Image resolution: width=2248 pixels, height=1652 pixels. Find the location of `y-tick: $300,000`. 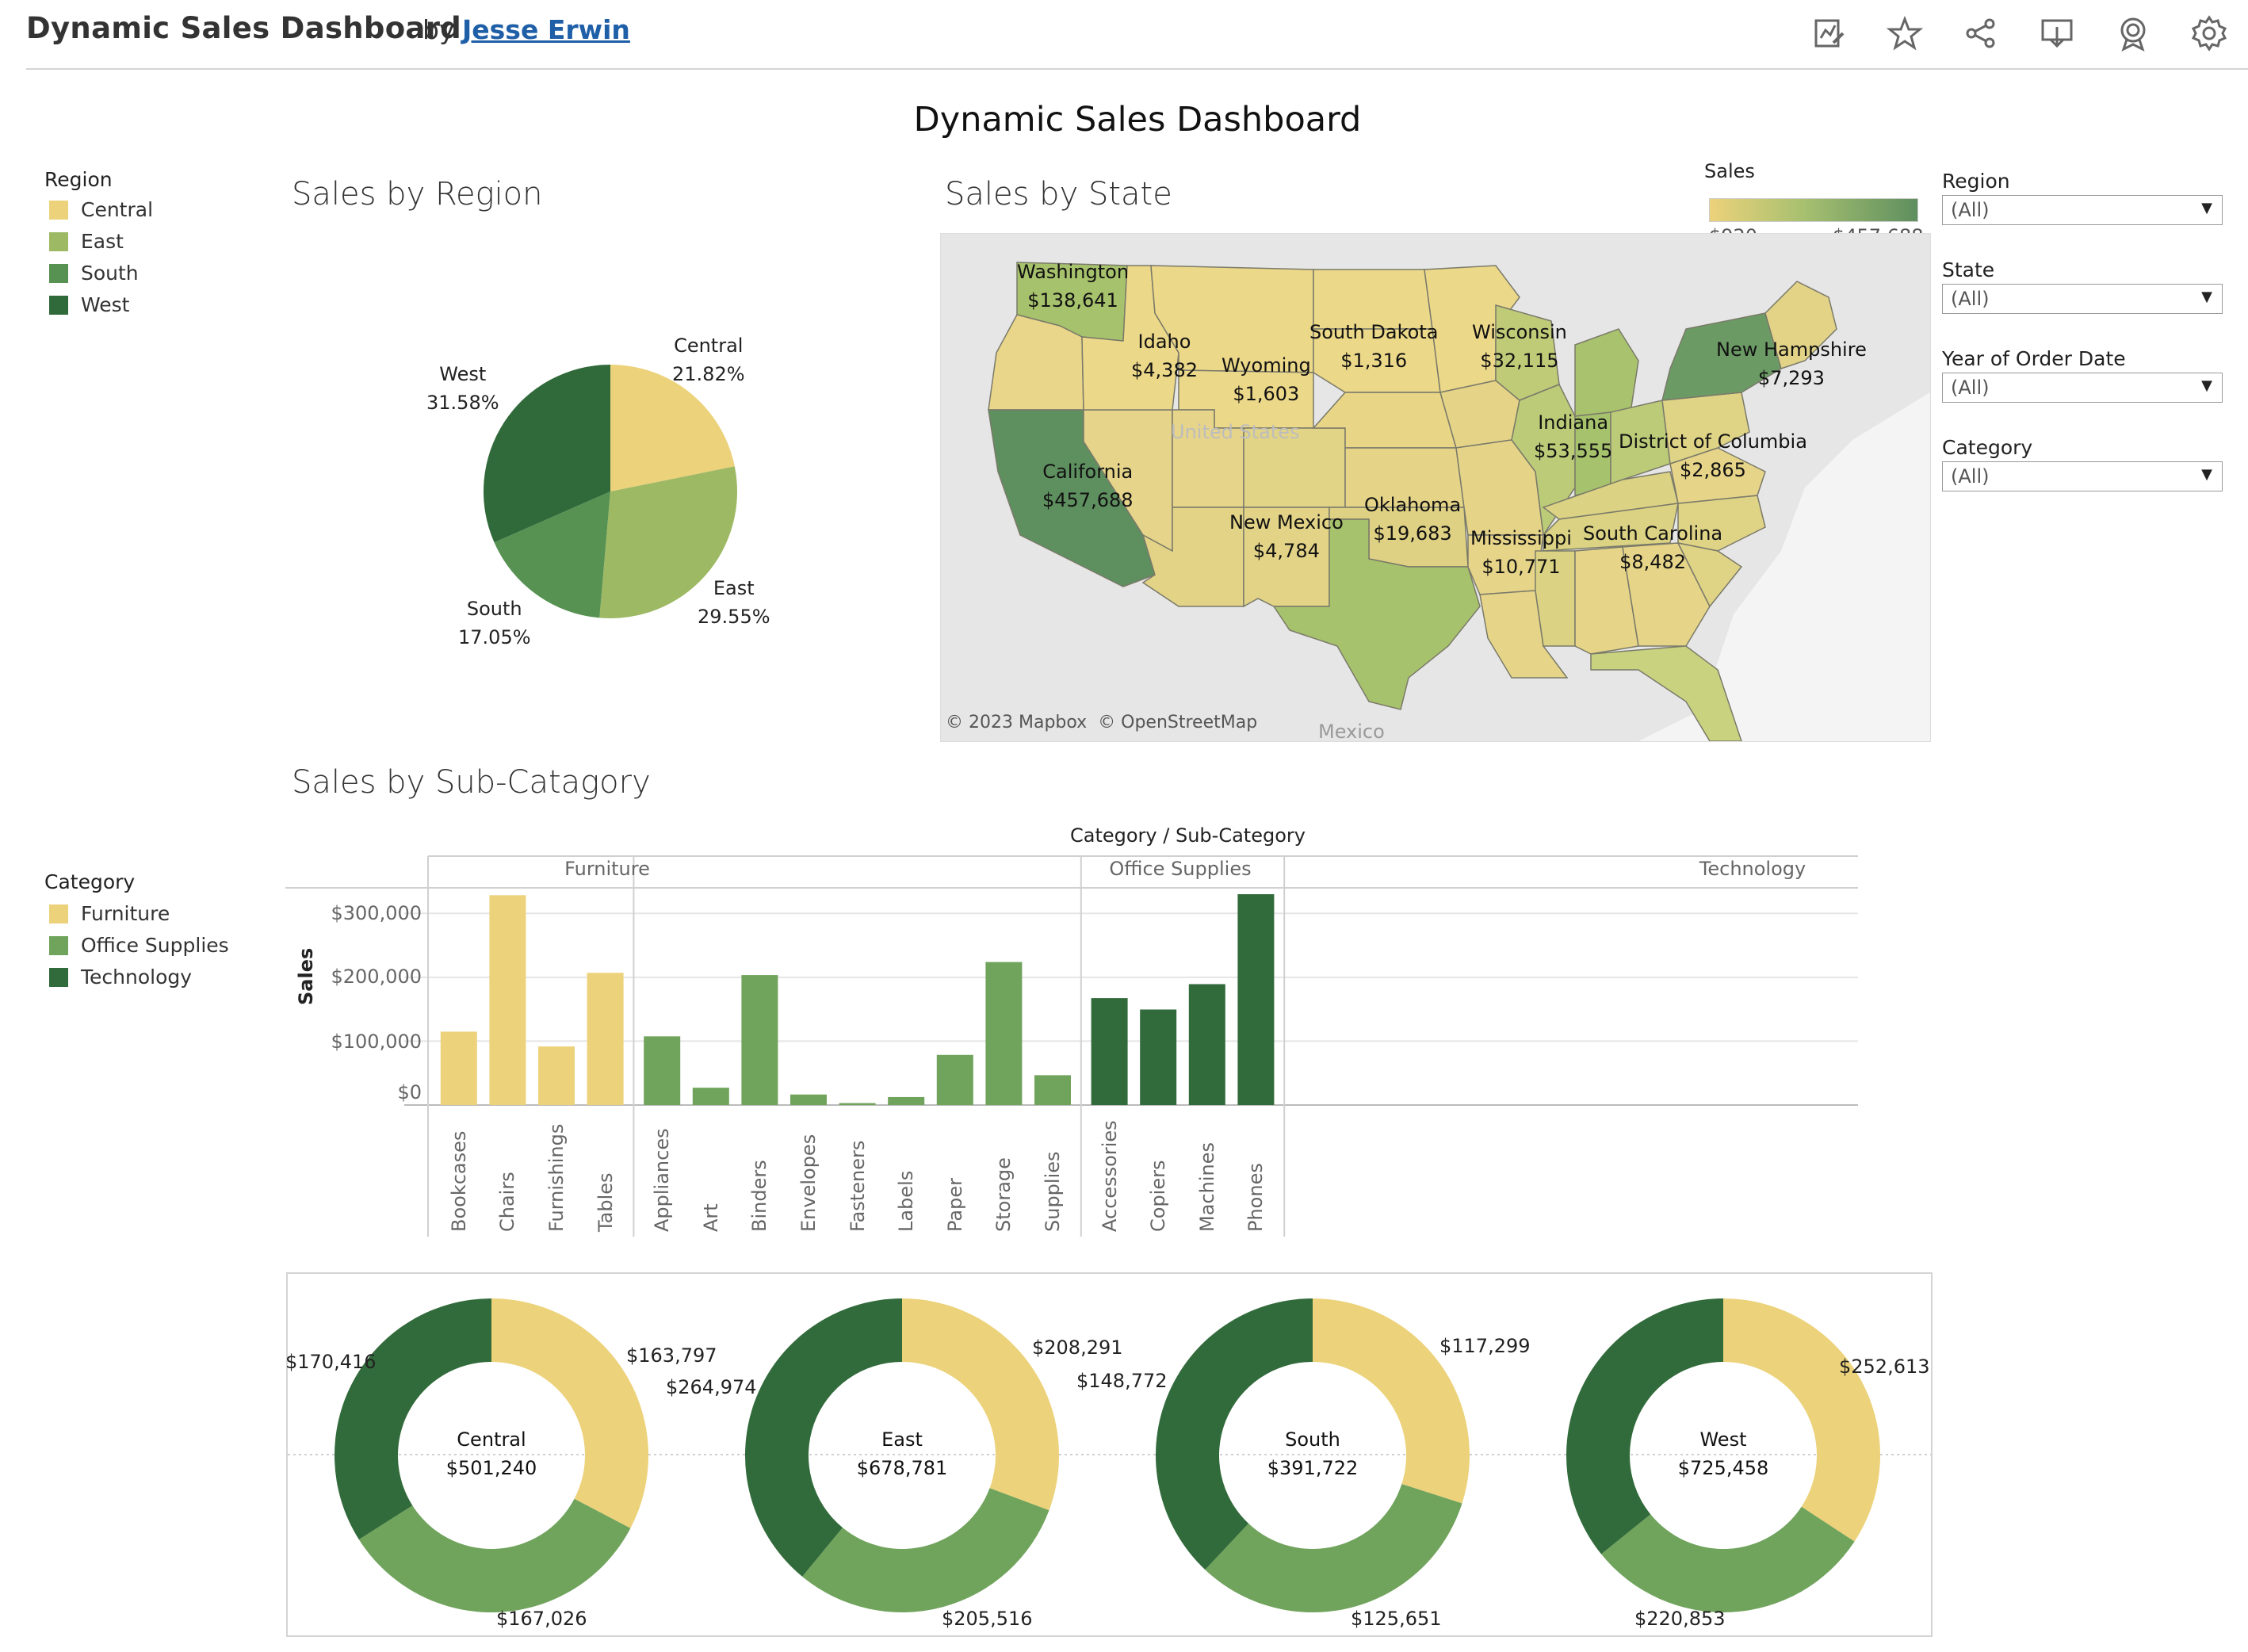

y-tick: $300,000 is located at coordinates (376, 913).